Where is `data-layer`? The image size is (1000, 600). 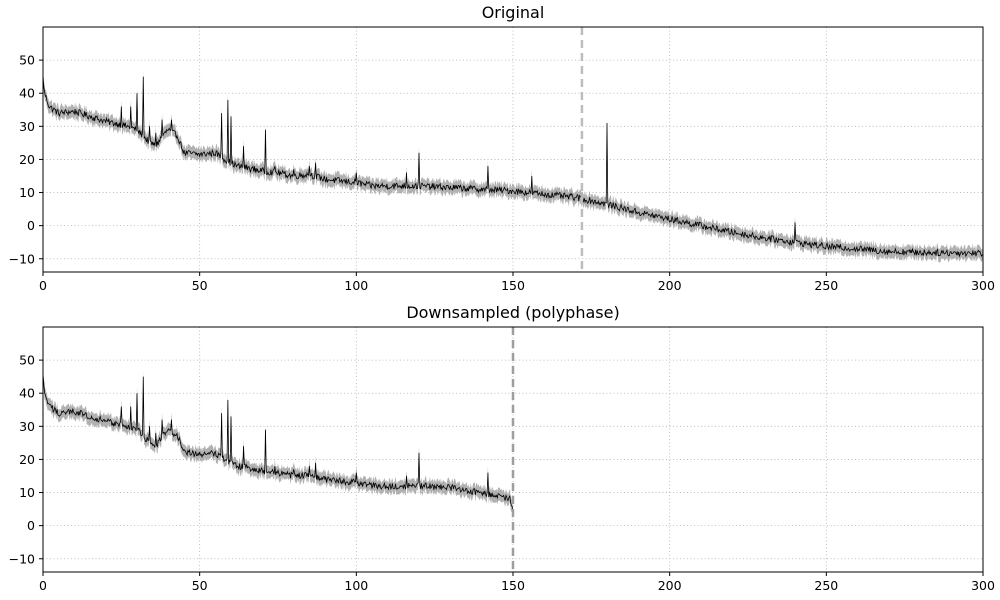 data-layer is located at coordinates (278, 445).